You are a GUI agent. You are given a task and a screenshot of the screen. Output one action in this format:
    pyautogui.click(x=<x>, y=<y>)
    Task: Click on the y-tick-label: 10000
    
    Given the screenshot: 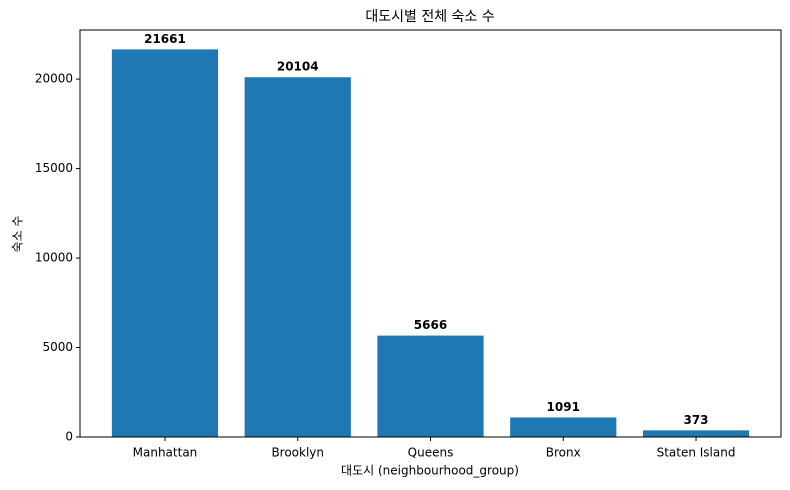 What is the action you would take?
    pyautogui.click(x=54, y=258)
    